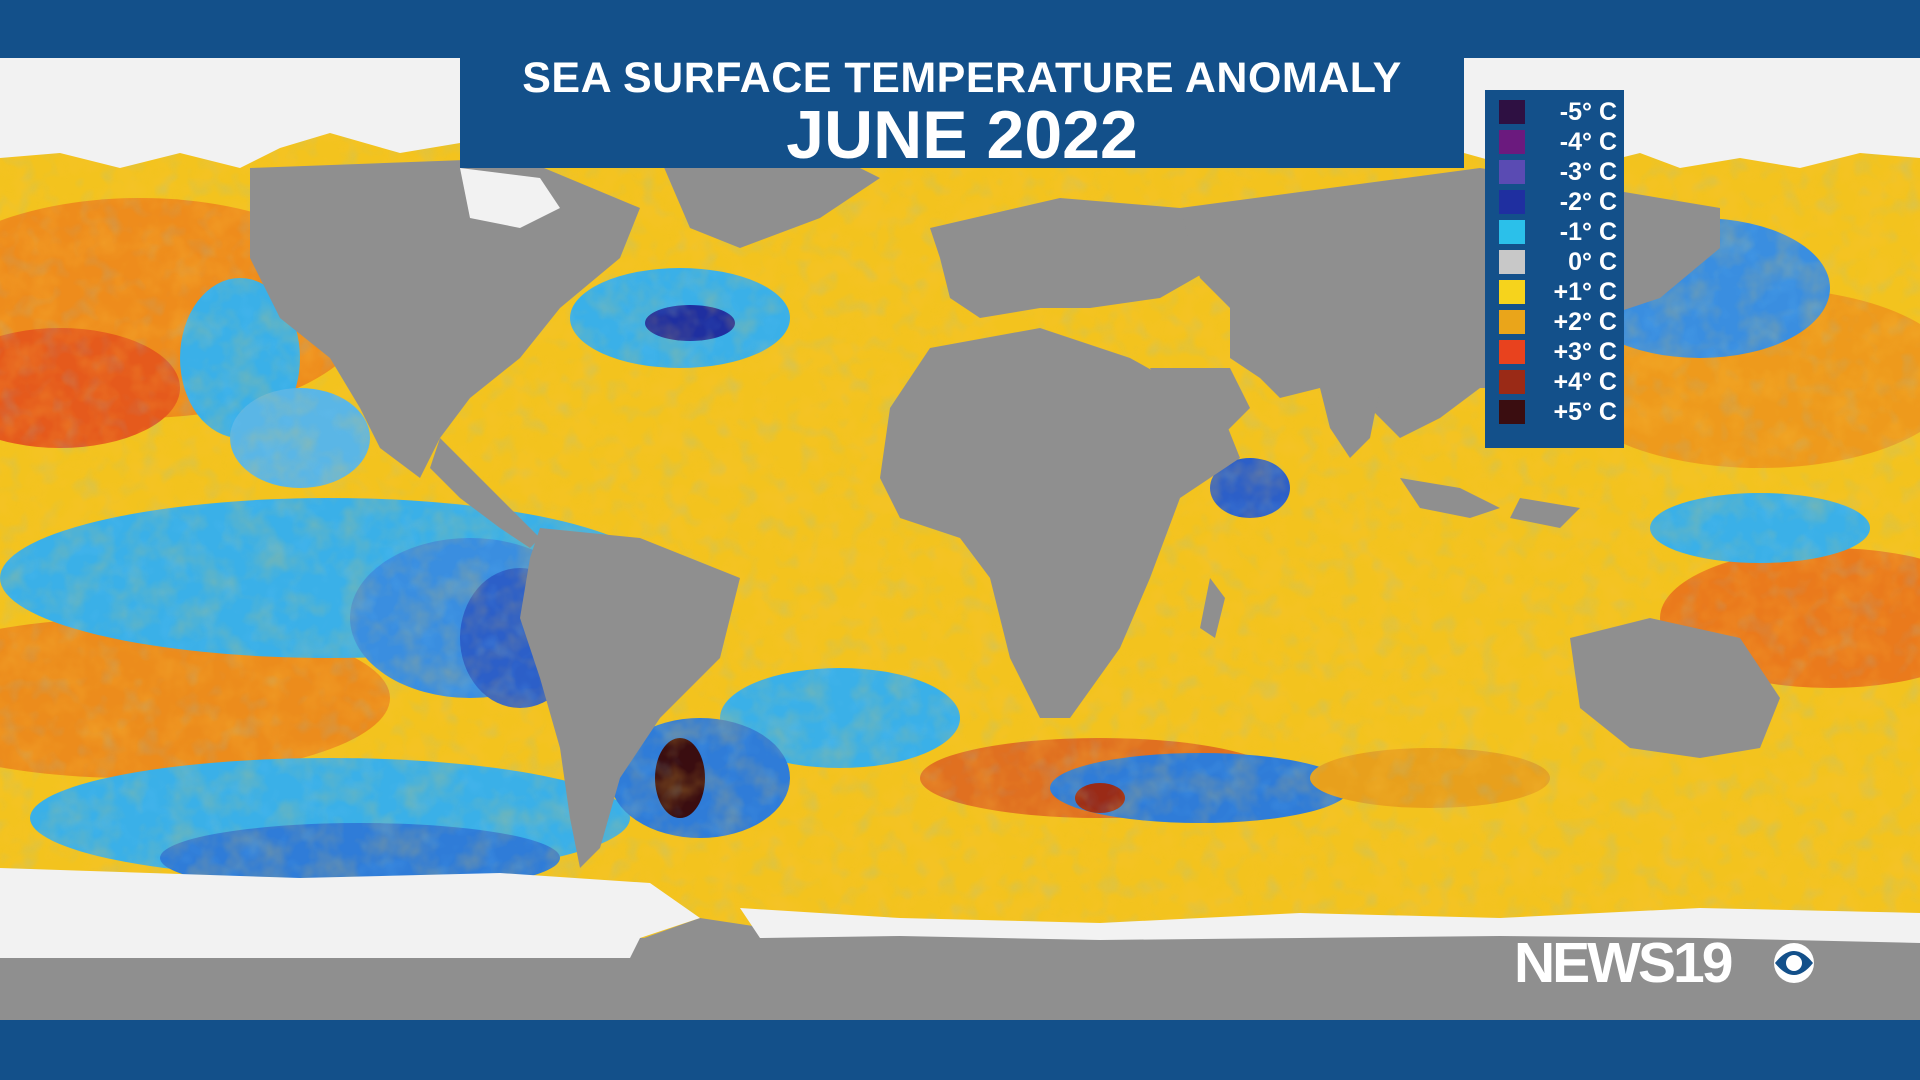  Describe the element at coordinates (962, 78) in the screenshot. I see `map-title: SEA SURFACE TEMPERATURE ANOMALY` at that location.